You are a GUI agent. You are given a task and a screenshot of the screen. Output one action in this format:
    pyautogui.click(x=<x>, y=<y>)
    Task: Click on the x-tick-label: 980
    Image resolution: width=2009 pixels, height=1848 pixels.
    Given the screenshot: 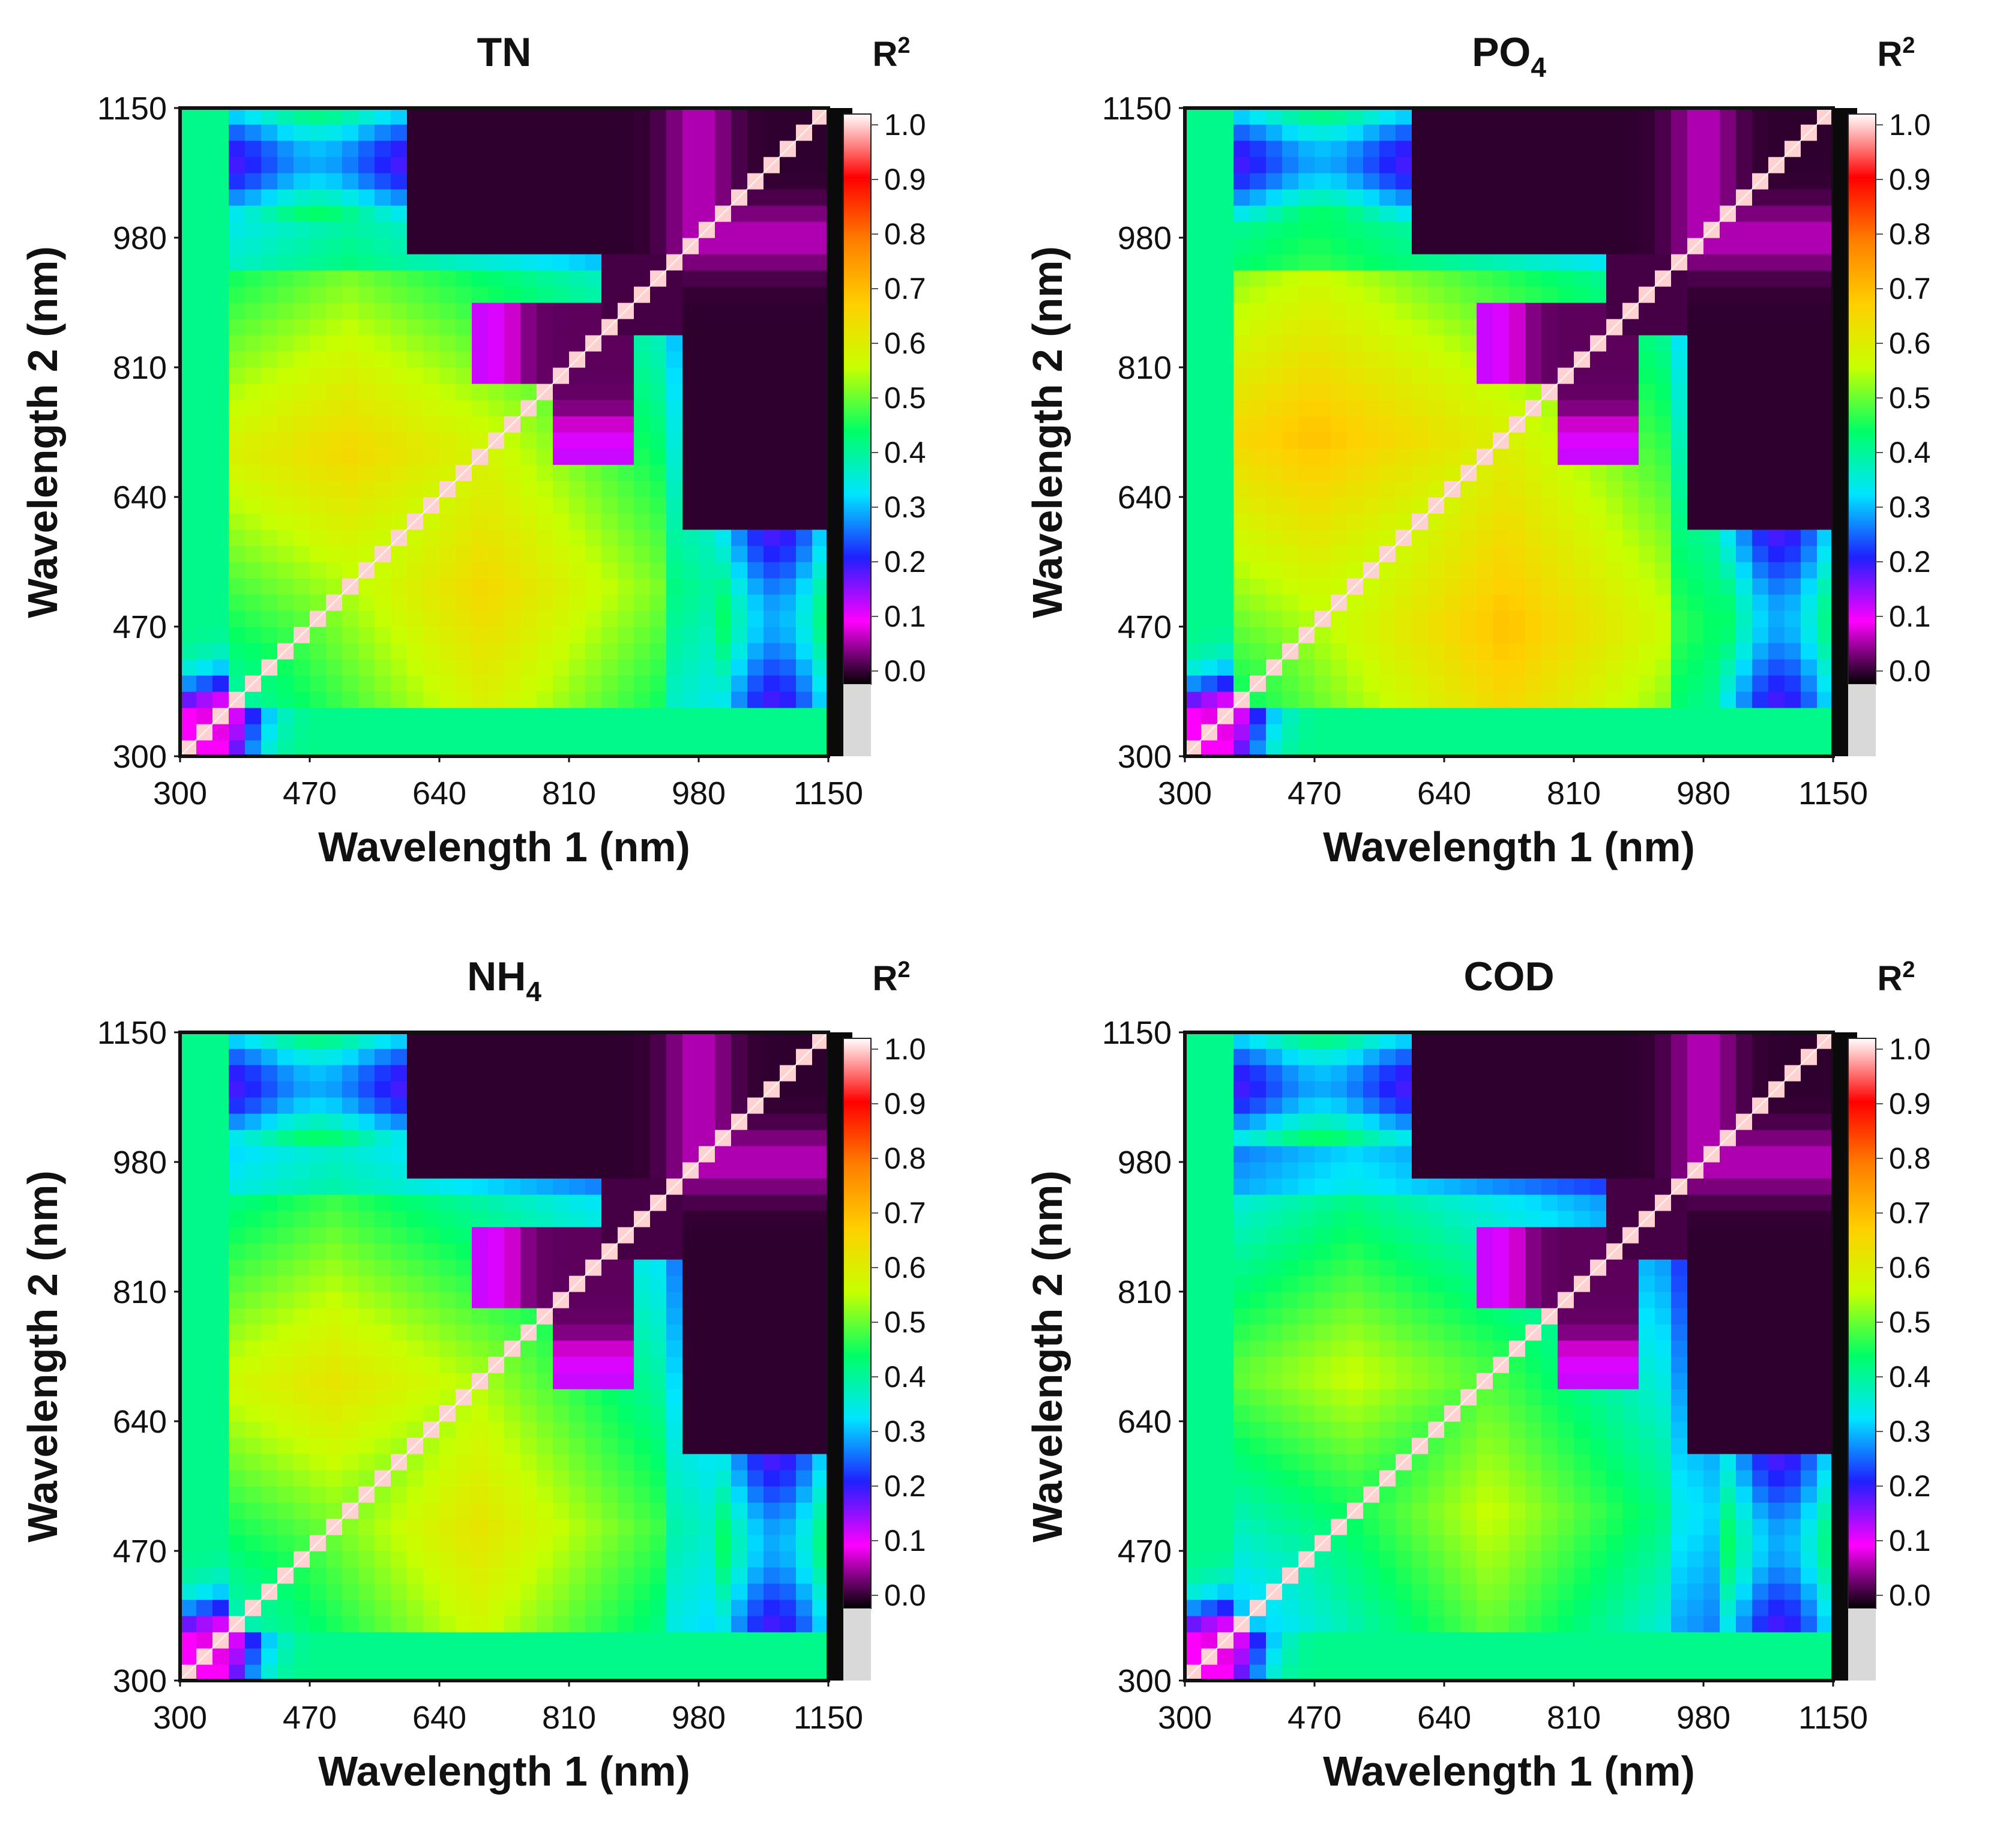 What is the action you would take?
    pyautogui.click(x=699, y=1718)
    